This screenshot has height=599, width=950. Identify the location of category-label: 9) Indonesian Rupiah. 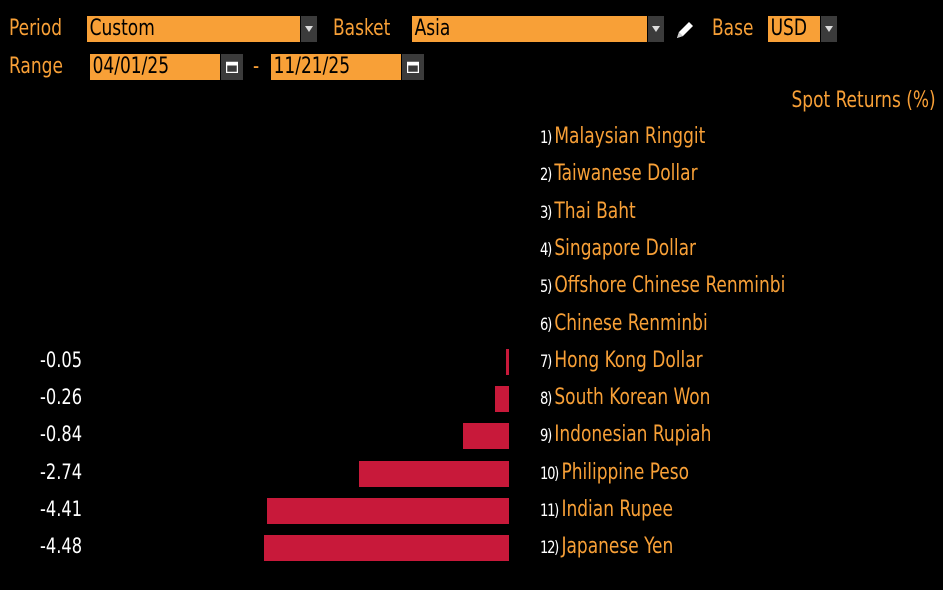
(625, 434).